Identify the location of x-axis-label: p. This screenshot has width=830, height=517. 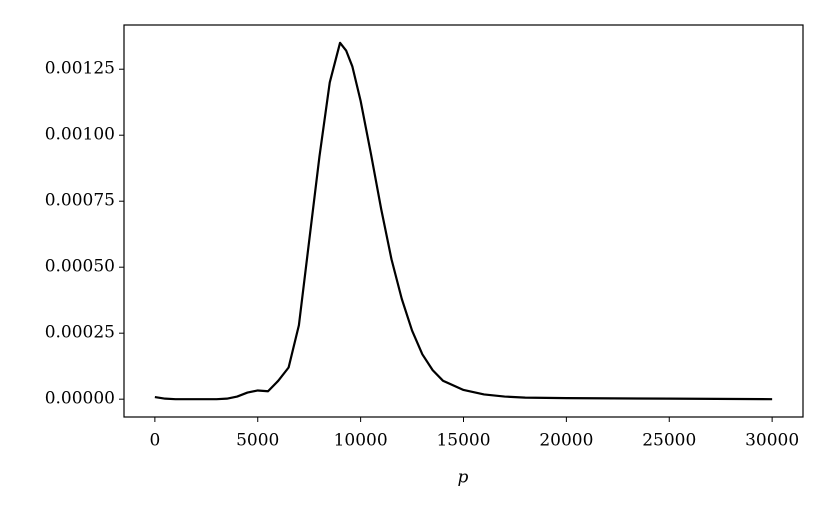
(463, 478).